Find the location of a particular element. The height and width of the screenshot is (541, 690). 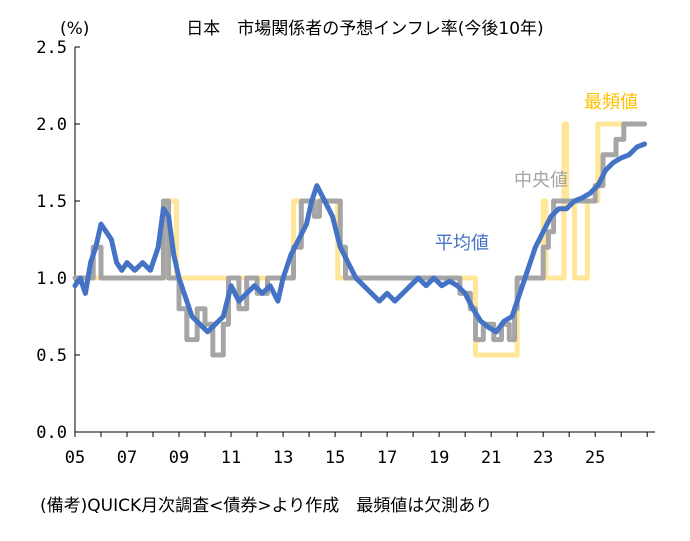

x-tick-label: 07 is located at coordinates (127, 458).